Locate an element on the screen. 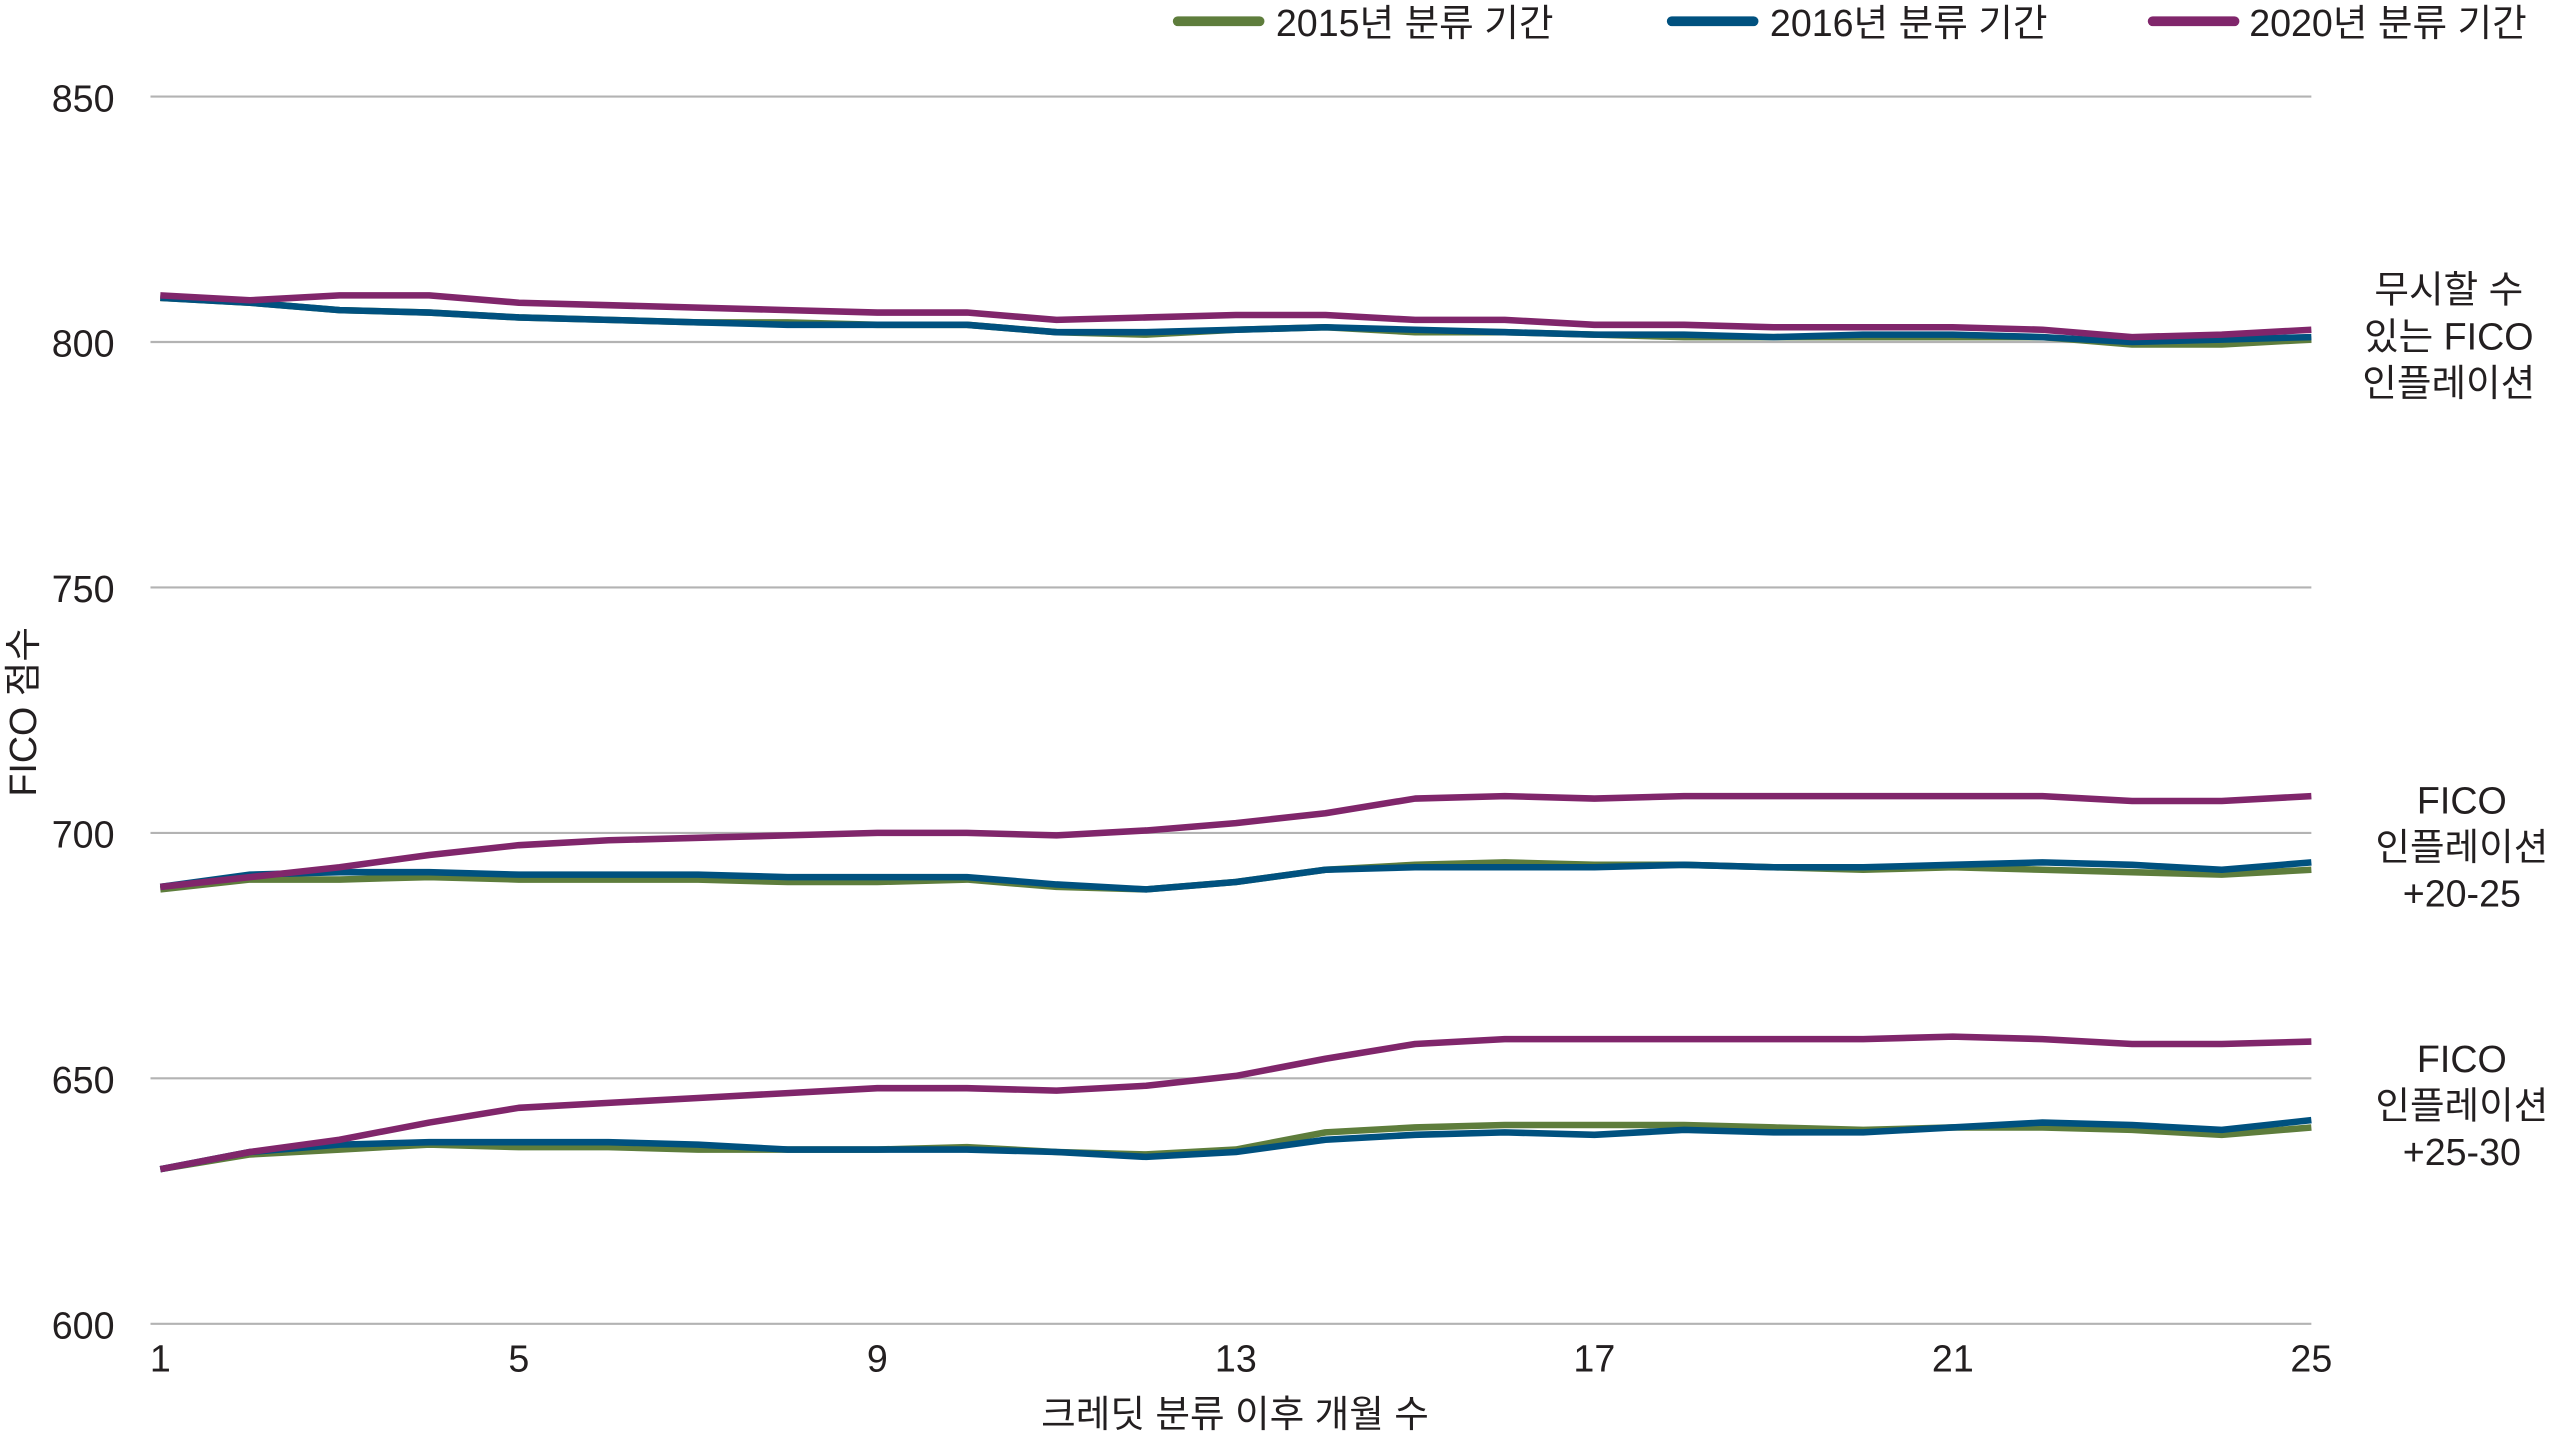  legend-item-2015: 2015년 분류 기간 is located at coordinates (1363, 23).